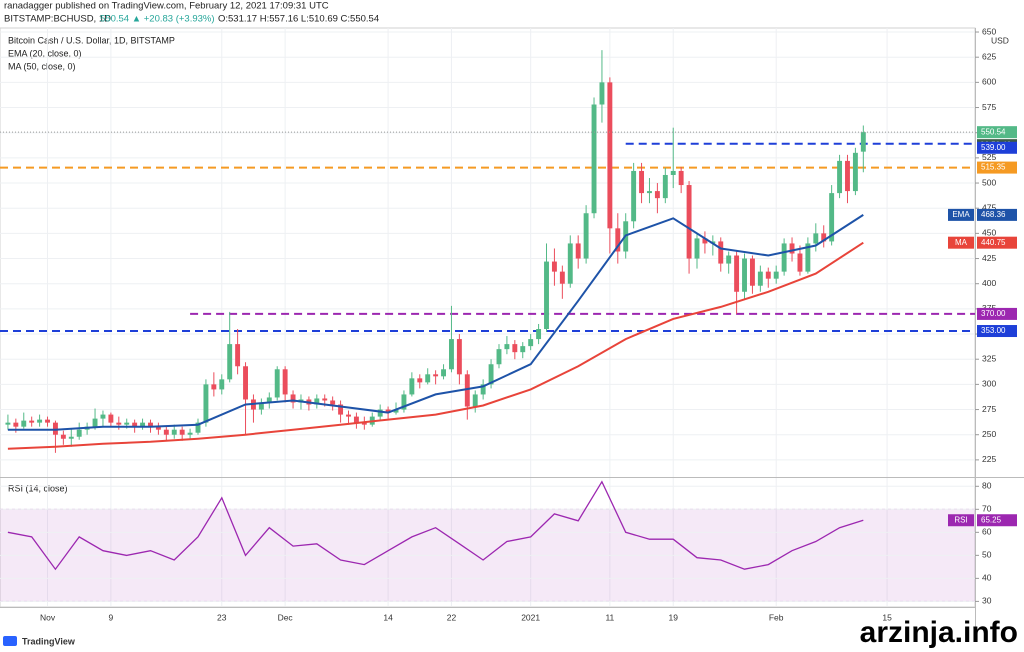 The height and width of the screenshot is (652, 1024). Describe the element at coordinates (222, 617) in the screenshot. I see `x-tick-label: 23` at that location.